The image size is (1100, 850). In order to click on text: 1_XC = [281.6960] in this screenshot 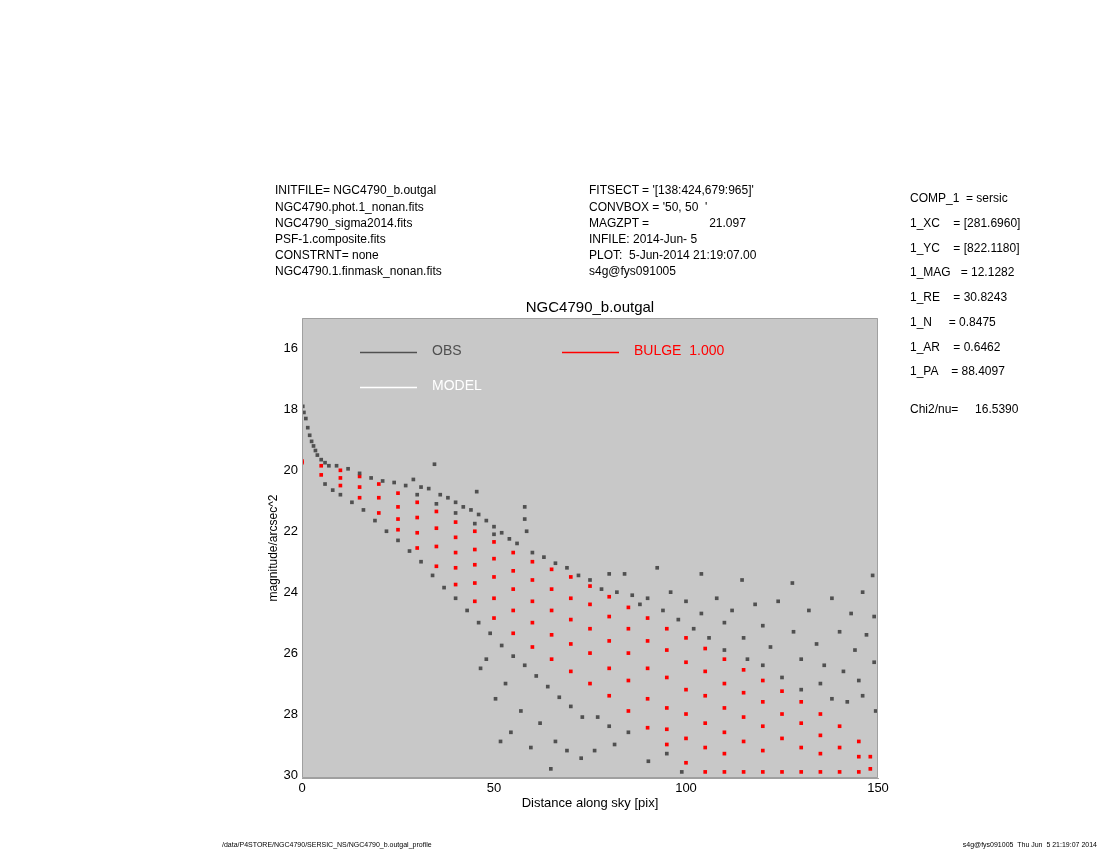, I will do `click(965, 223)`.